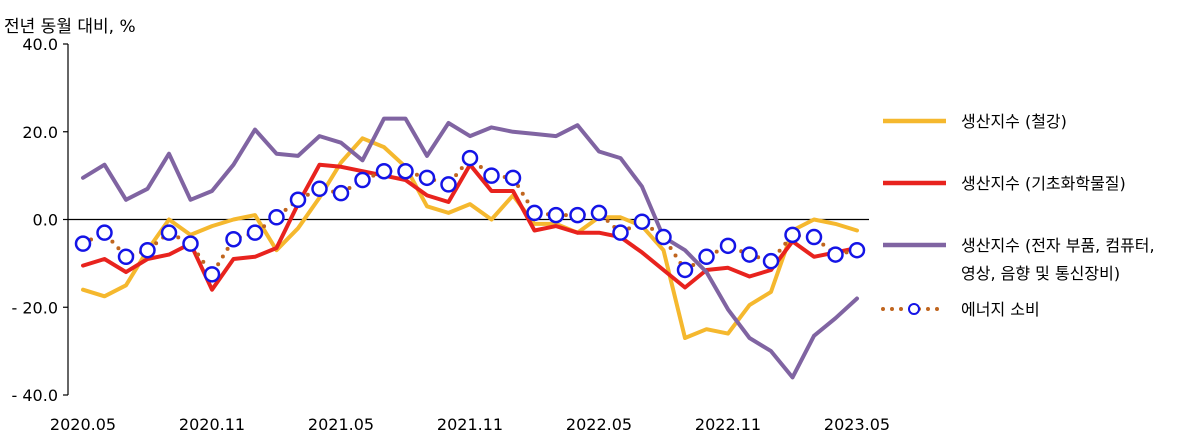  What do you see at coordinates (70, 27) in the screenshot?
I see `y-axis-title: 전년 동월 대비, %` at bounding box center [70, 27].